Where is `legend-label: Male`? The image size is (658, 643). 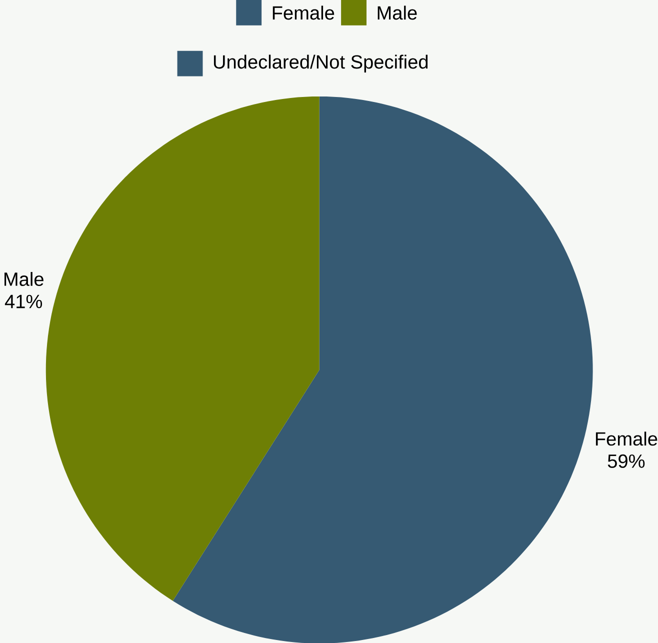 legend-label: Male is located at coordinates (397, 13).